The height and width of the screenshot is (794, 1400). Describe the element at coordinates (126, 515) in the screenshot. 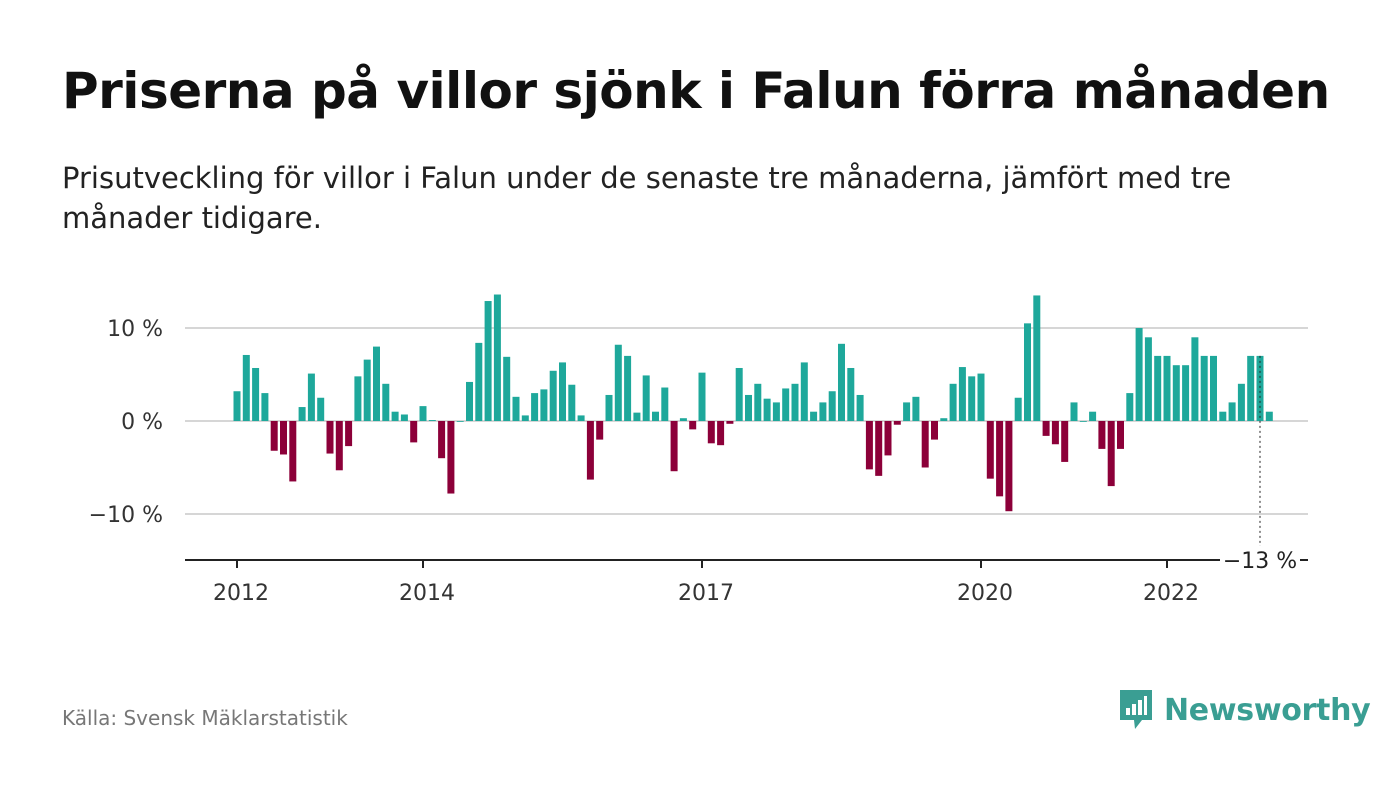

I see `y-tick-label: −10 %` at that location.